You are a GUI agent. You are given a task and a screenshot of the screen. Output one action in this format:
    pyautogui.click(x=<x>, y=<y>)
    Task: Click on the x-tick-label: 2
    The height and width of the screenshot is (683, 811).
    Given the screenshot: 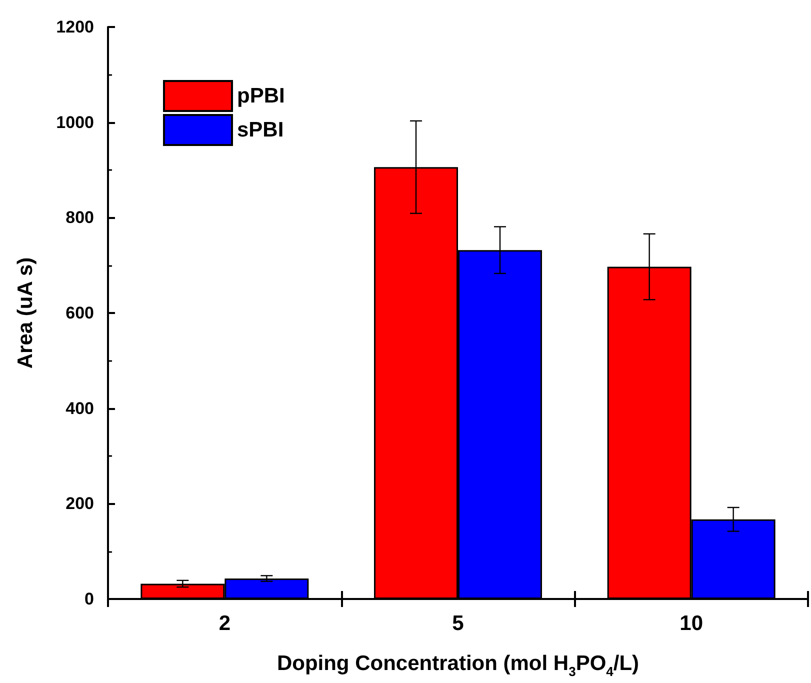 What is the action you would take?
    pyautogui.click(x=224, y=623)
    